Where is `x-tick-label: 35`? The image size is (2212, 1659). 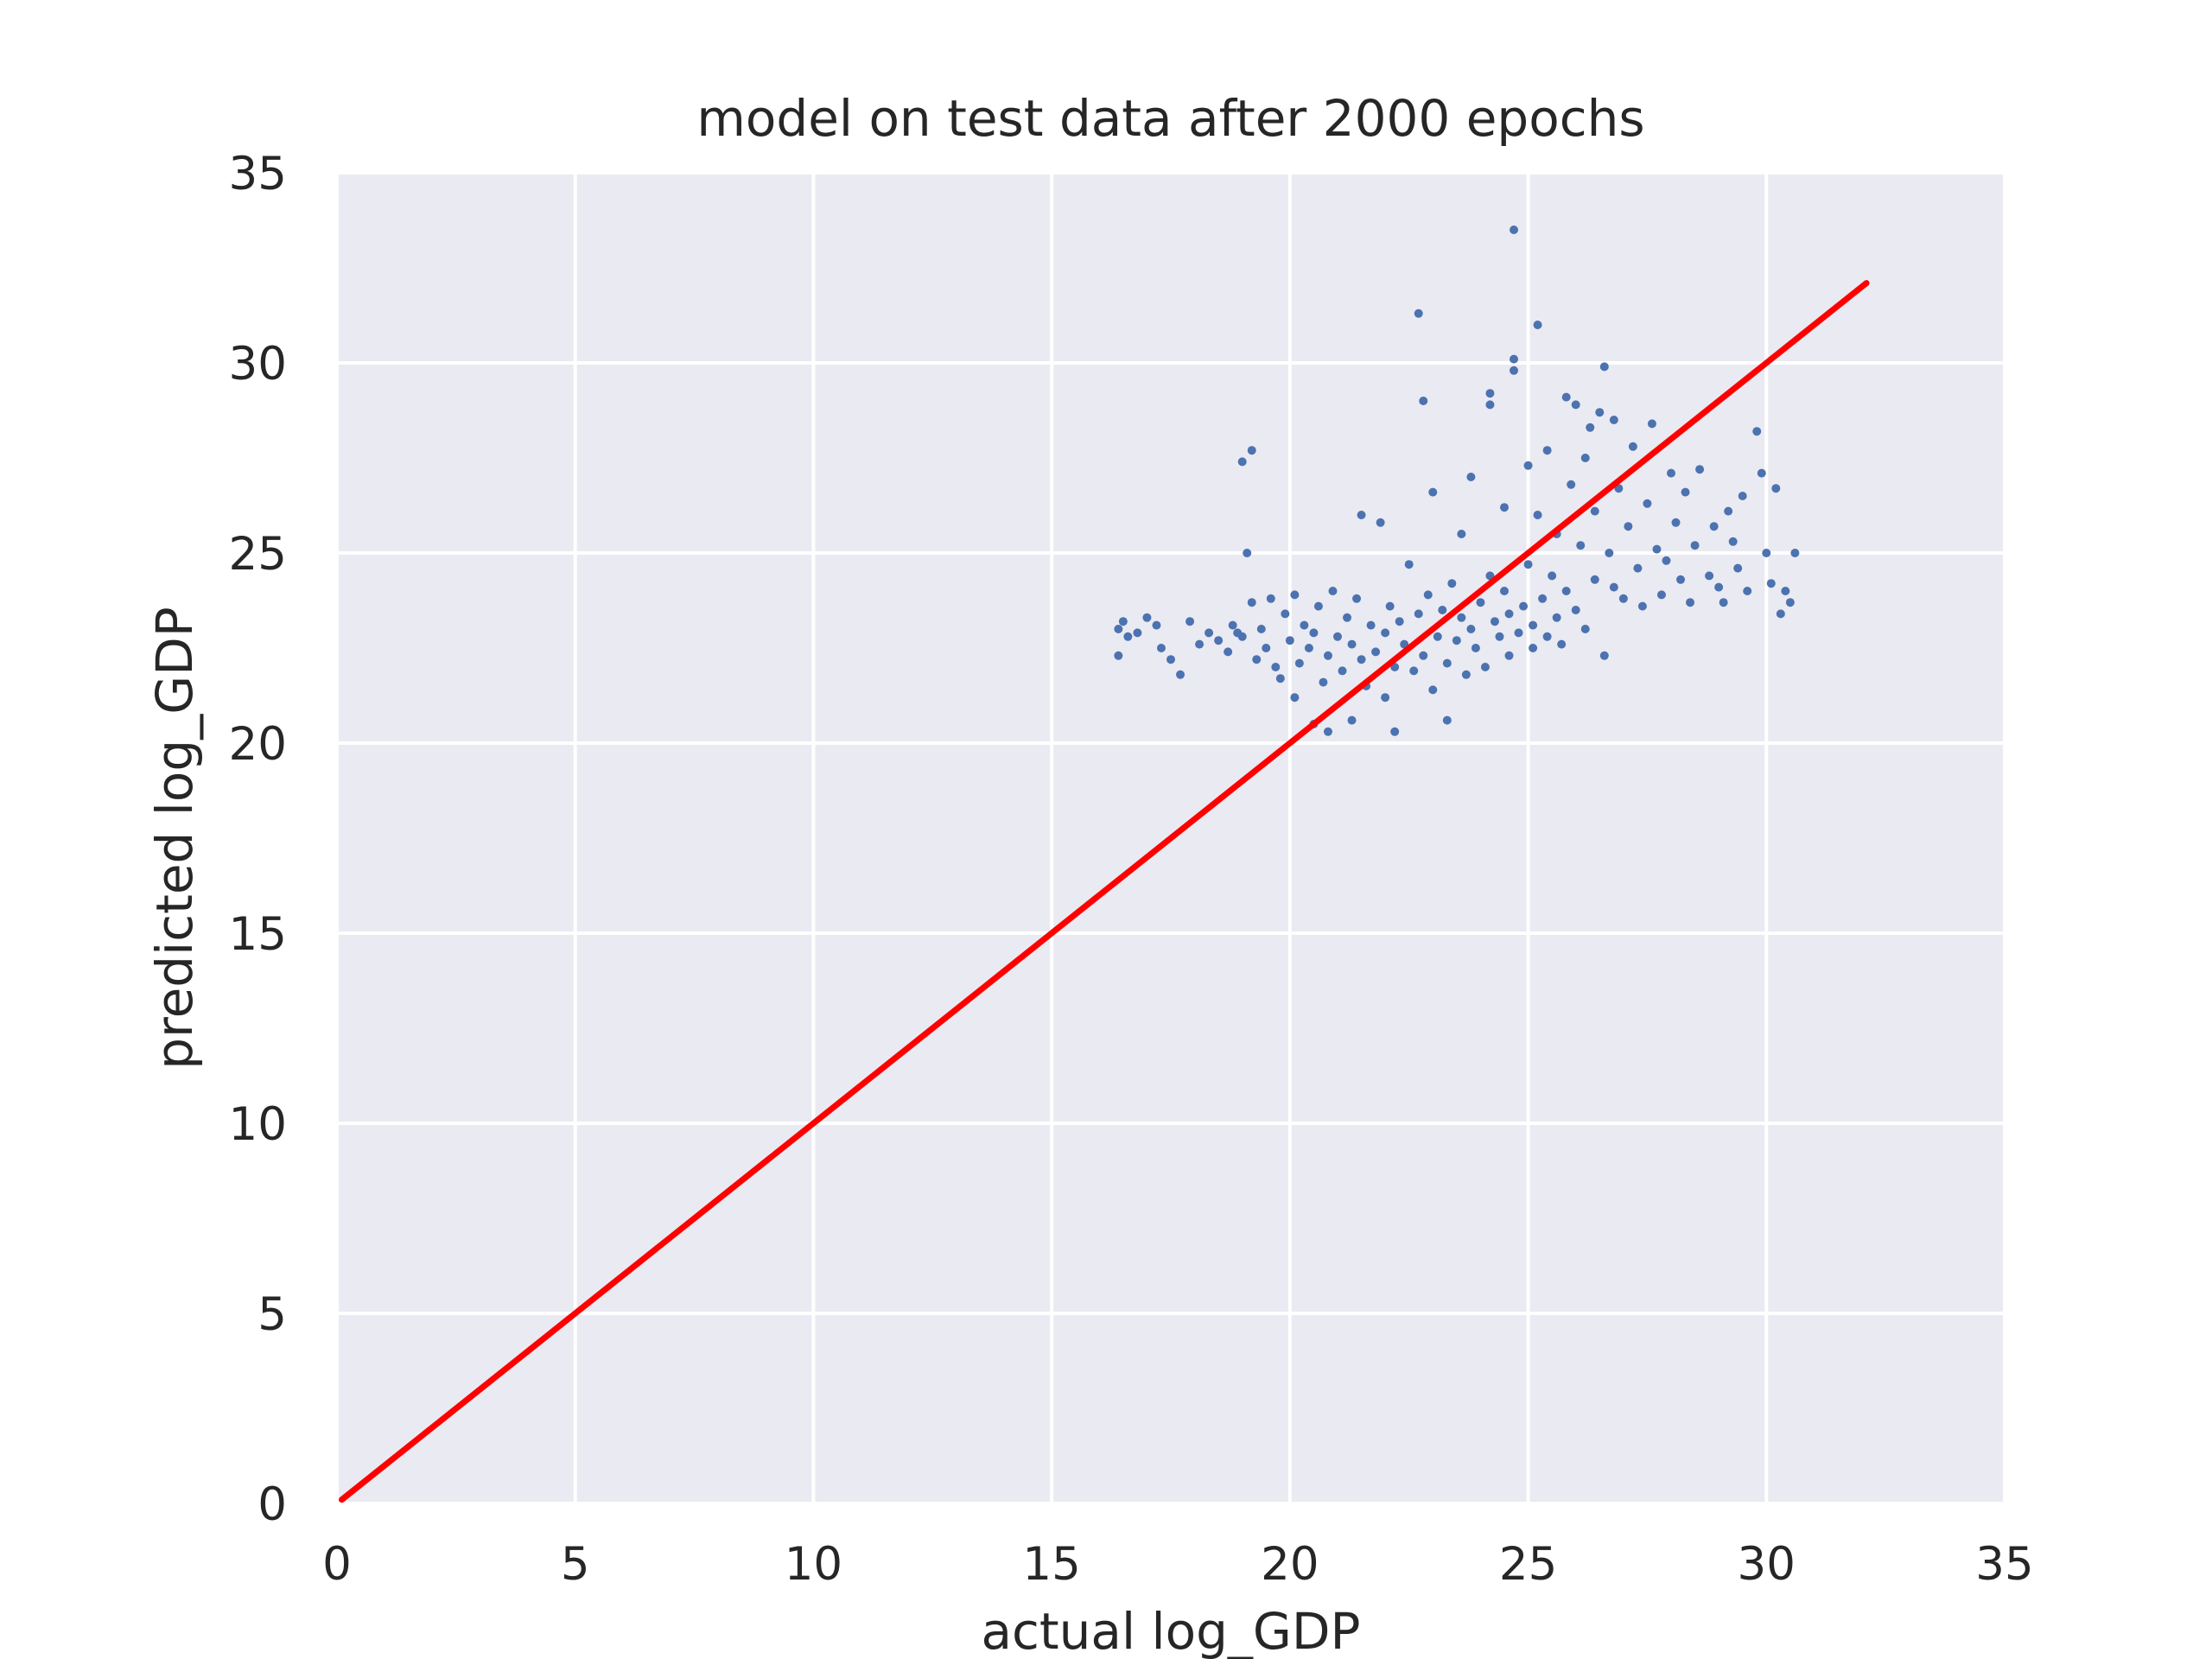
x-tick-label: 35 is located at coordinates (2004, 1564).